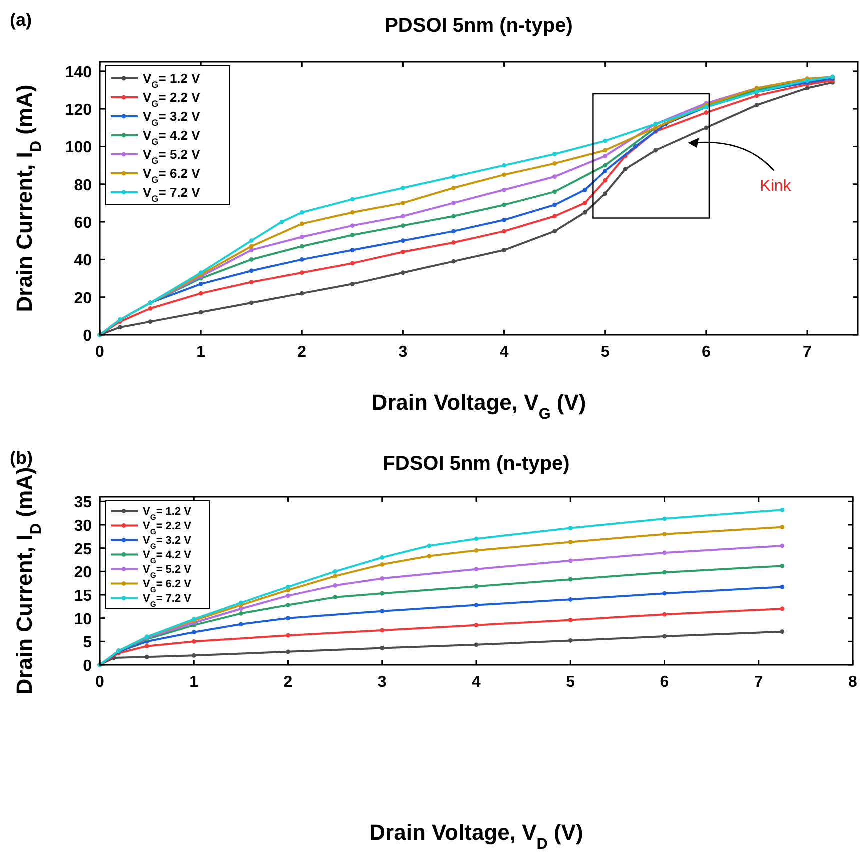 The image size is (863, 861). Describe the element at coordinates (87, 643) in the screenshot. I see `y-tick-label: 5` at that location.